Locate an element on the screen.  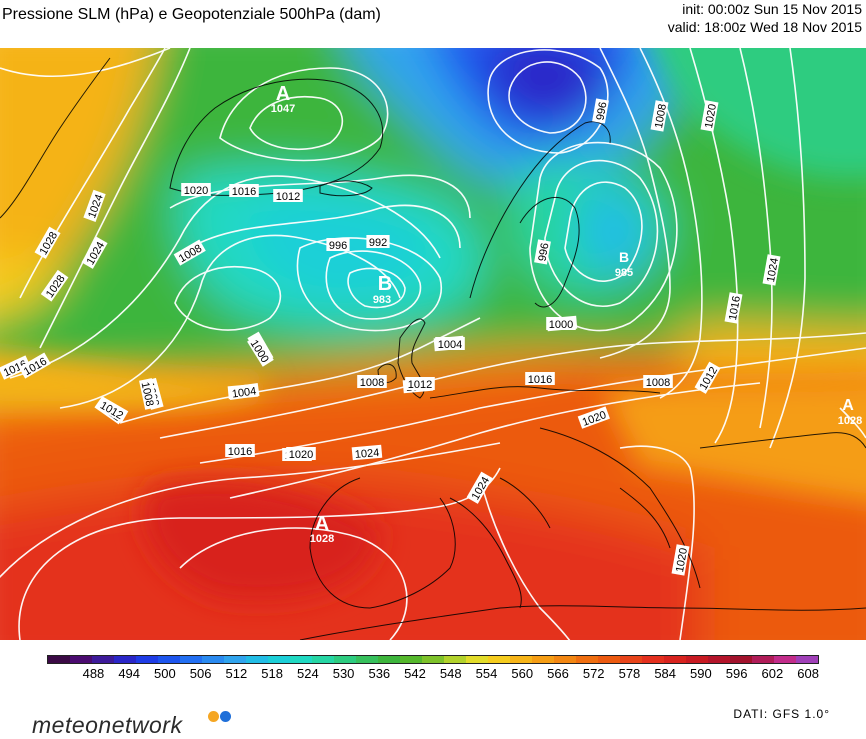
color-scale-label: 602 is located at coordinates (772, 673).